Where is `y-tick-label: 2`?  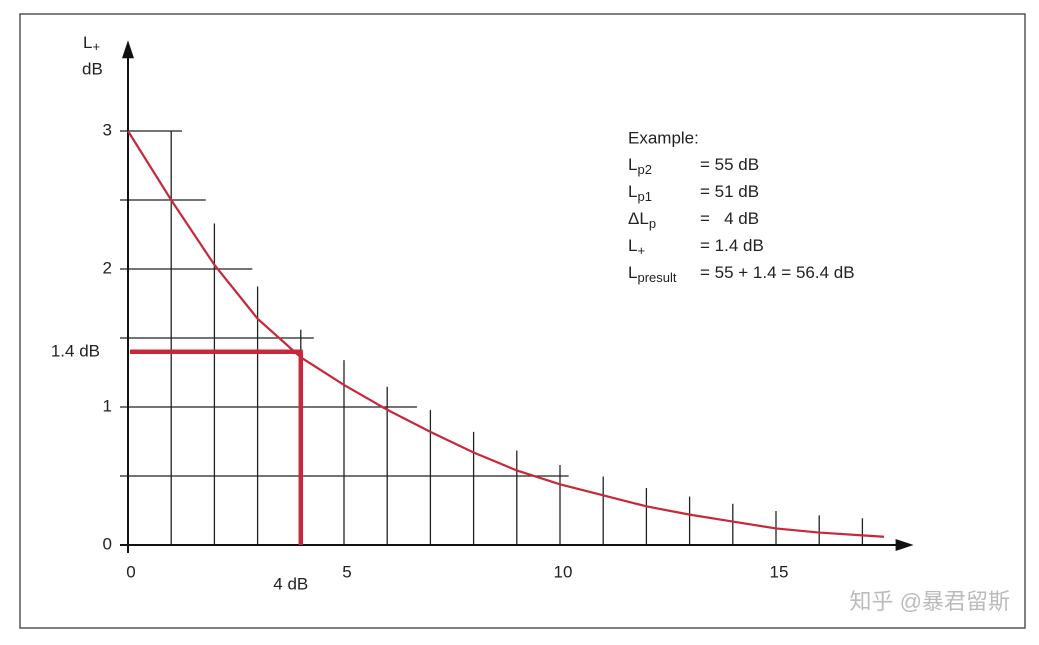 y-tick-label: 2 is located at coordinates (107, 267).